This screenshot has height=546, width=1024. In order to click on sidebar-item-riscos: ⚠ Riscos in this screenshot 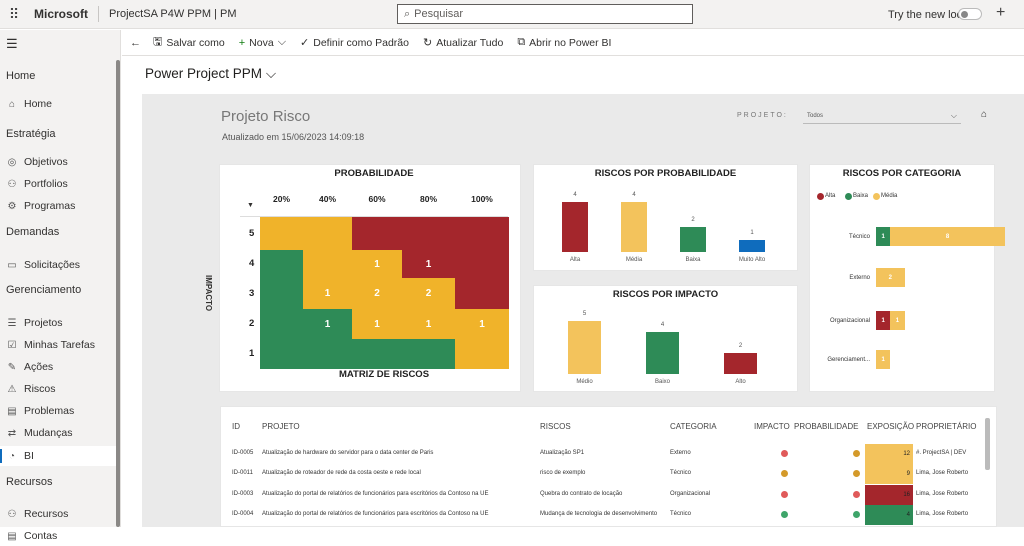, I will do `click(58, 389)`.